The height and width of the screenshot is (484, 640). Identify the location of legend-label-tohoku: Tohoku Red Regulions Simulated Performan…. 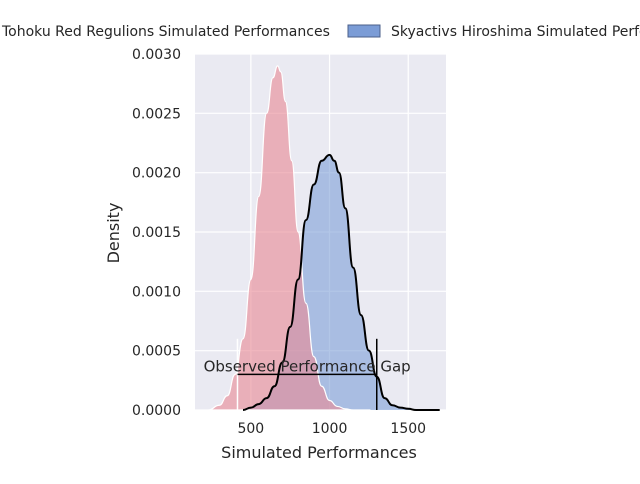
(165, 32).